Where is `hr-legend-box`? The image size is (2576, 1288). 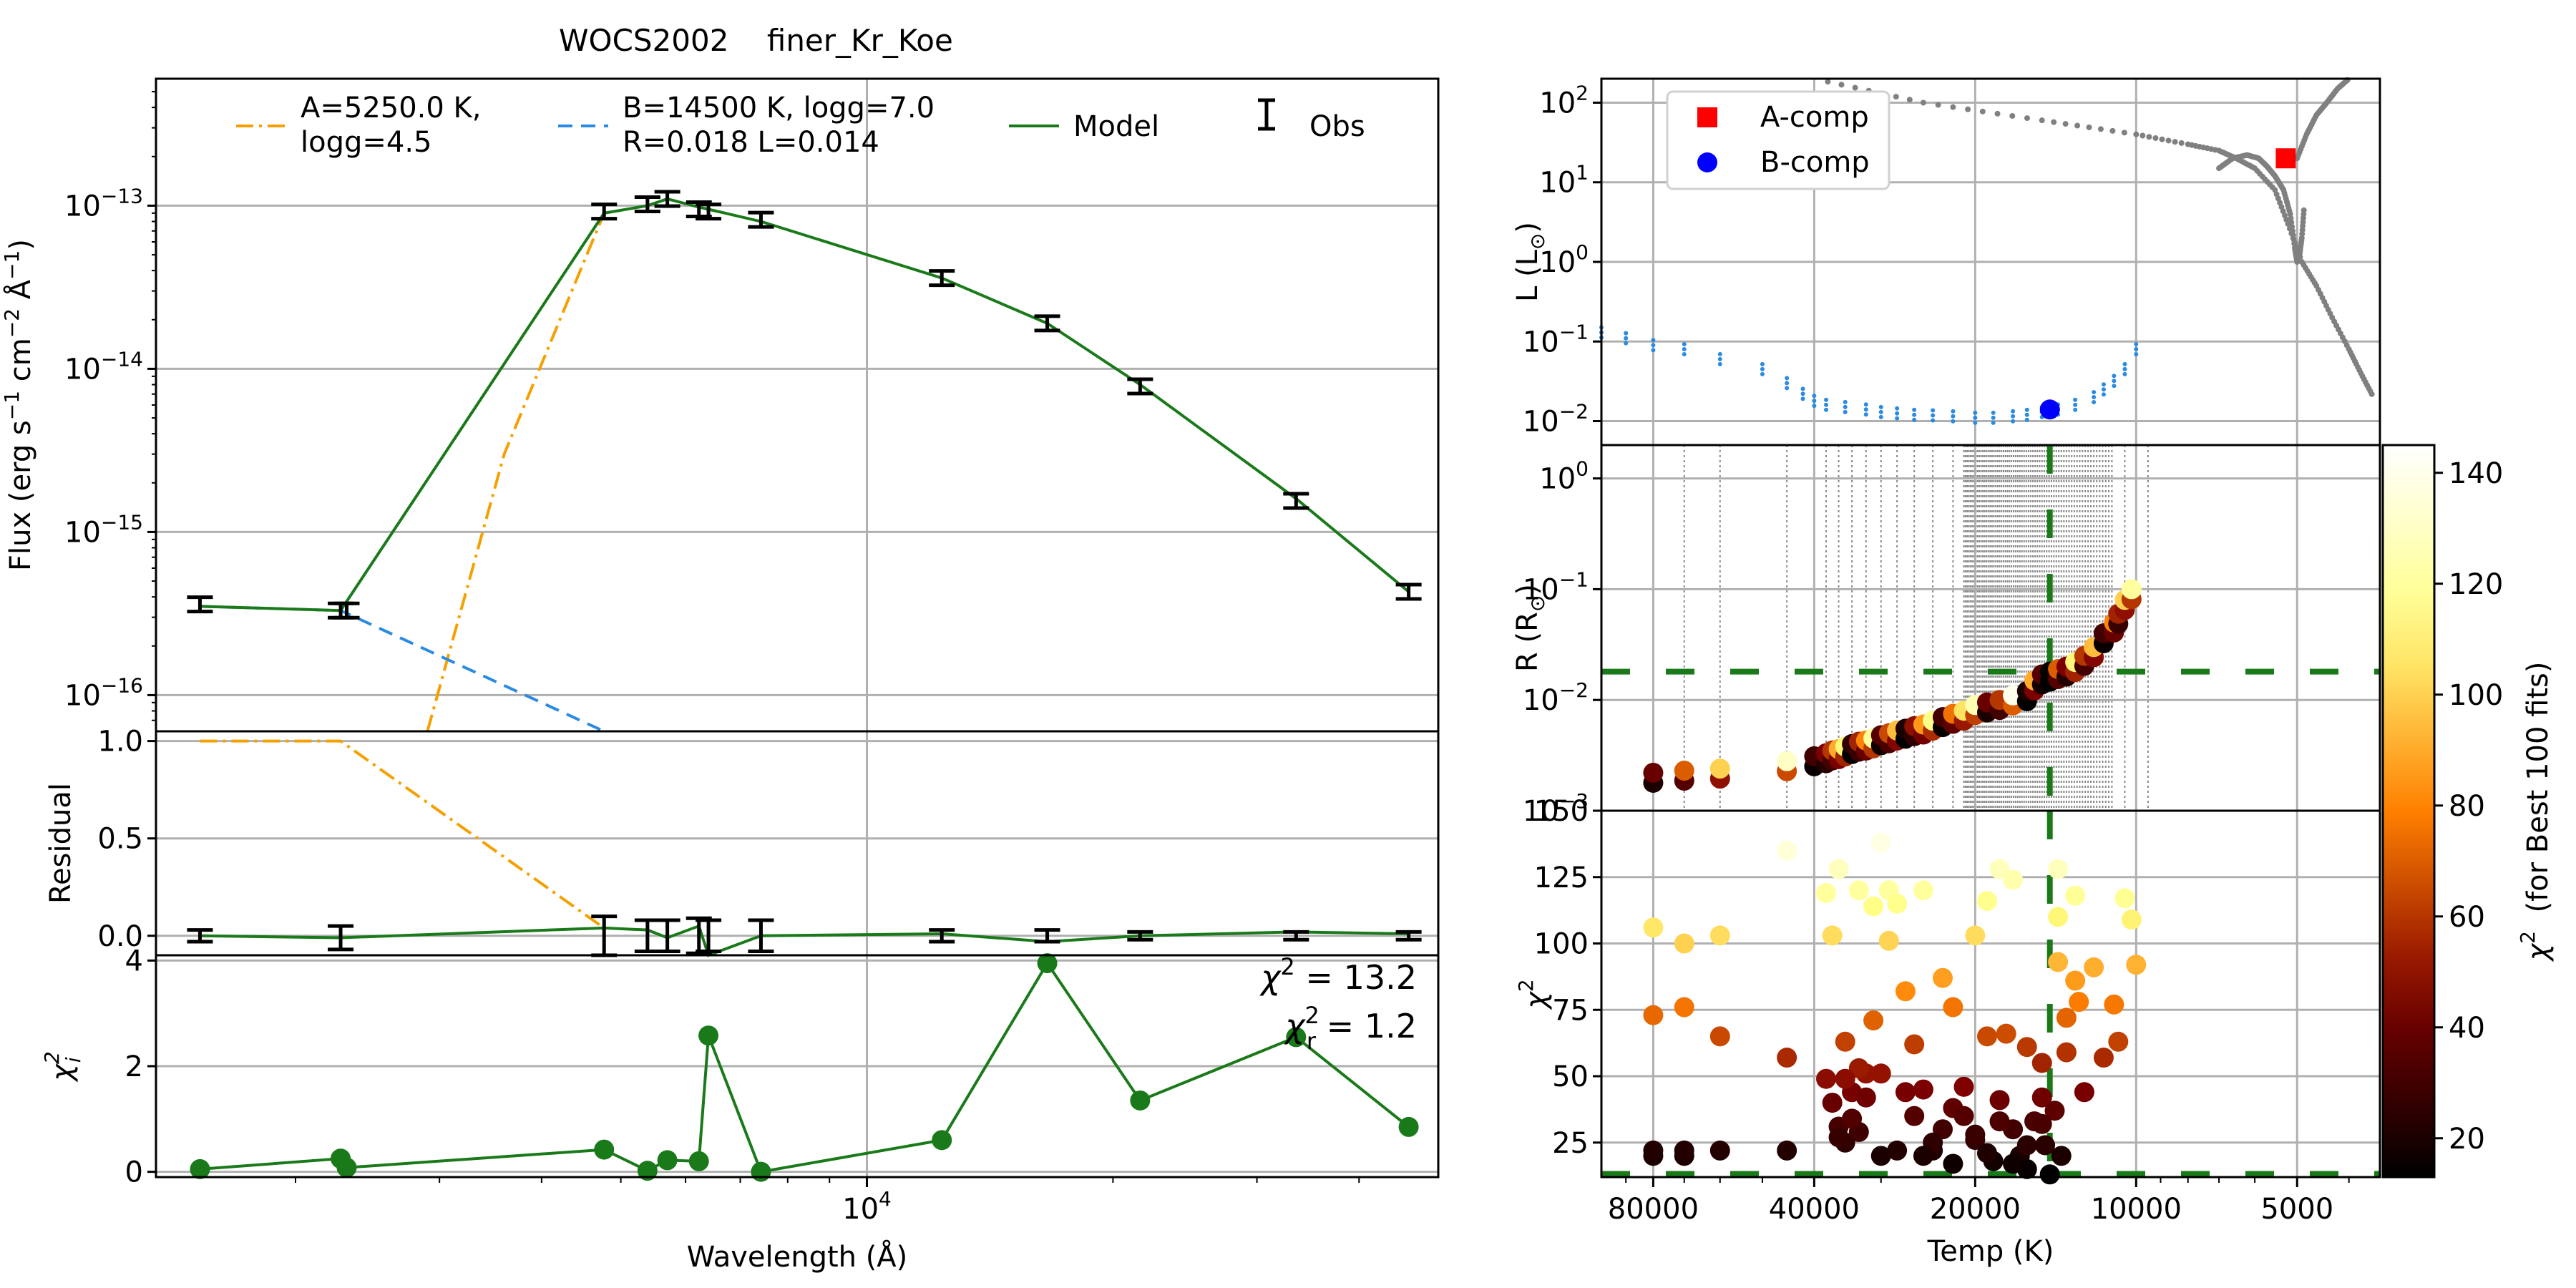
hr-legend-box is located at coordinates (1778, 140).